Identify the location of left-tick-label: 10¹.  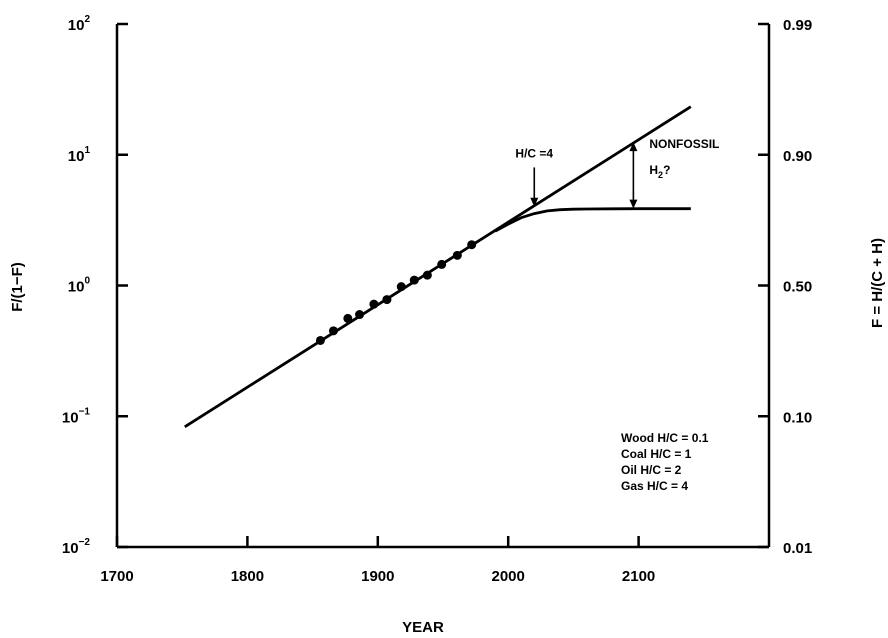
(79, 155).